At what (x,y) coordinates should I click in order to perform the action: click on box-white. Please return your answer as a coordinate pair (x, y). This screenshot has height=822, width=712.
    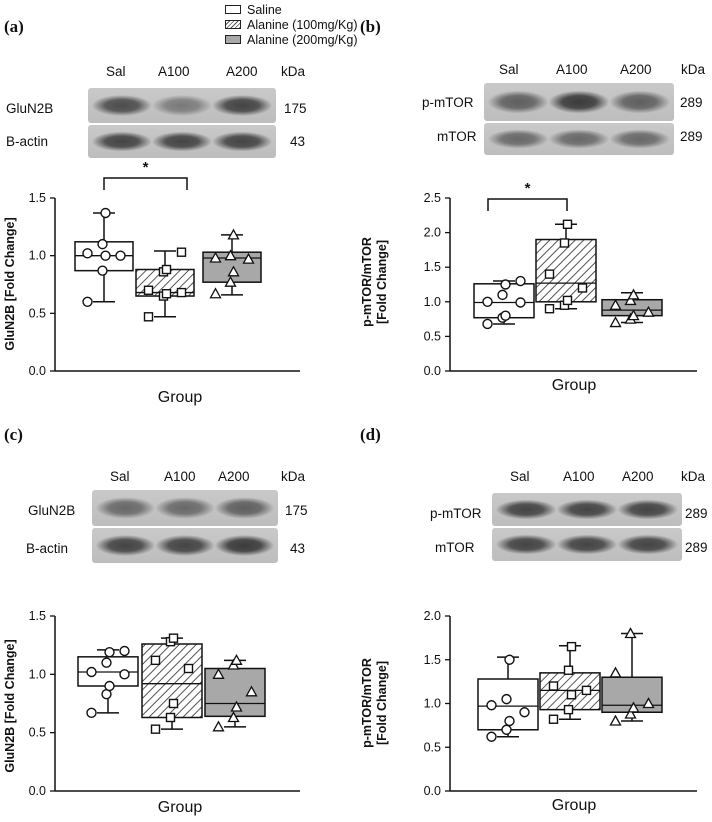
    Looking at the image, I should click on (508, 698).